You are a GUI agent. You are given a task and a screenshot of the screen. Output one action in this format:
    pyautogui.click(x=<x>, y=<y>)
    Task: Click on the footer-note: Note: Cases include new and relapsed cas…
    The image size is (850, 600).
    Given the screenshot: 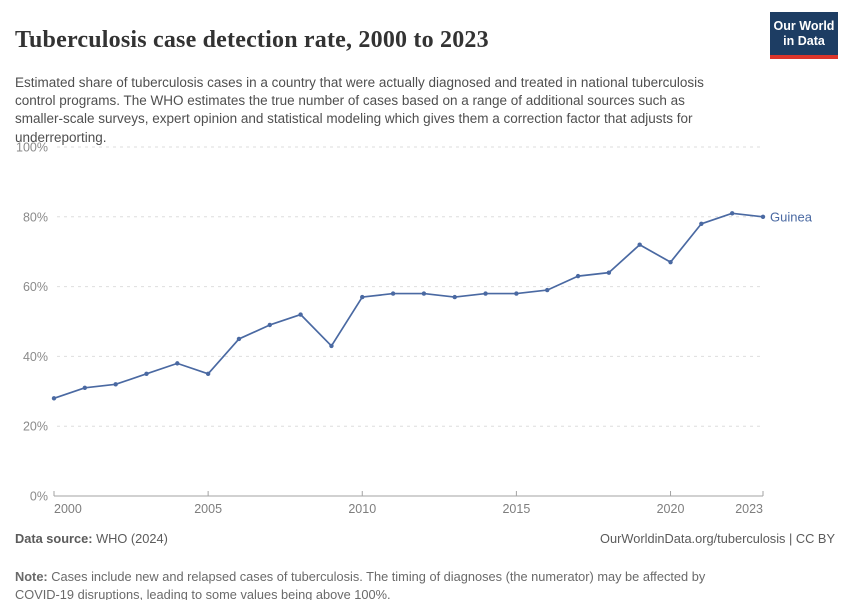 What is the action you would take?
    pyautogui.click(x=380, y=584)
    